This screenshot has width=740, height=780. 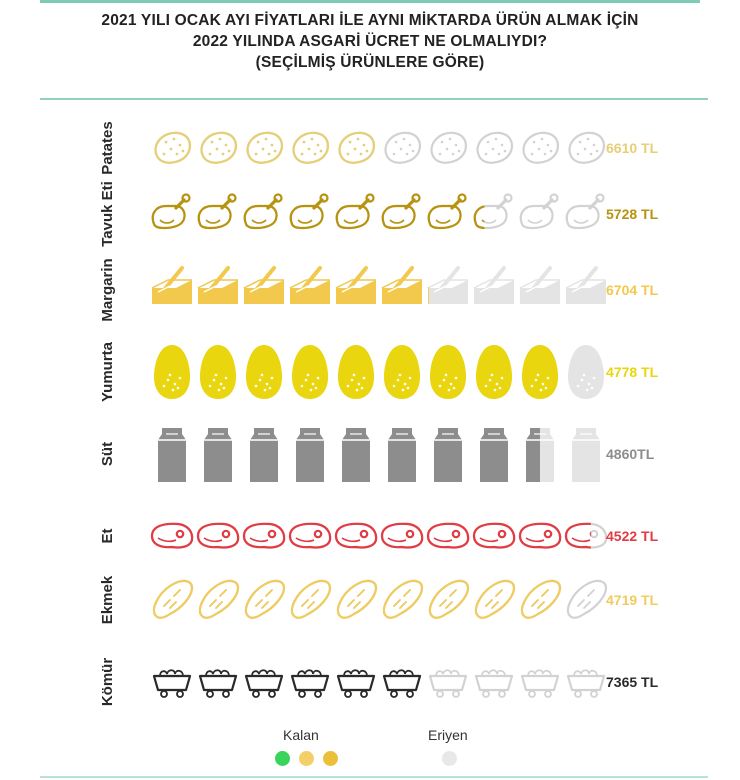 I want to click on legend-kalan-label: Kalan, so click(x=301, y=735).